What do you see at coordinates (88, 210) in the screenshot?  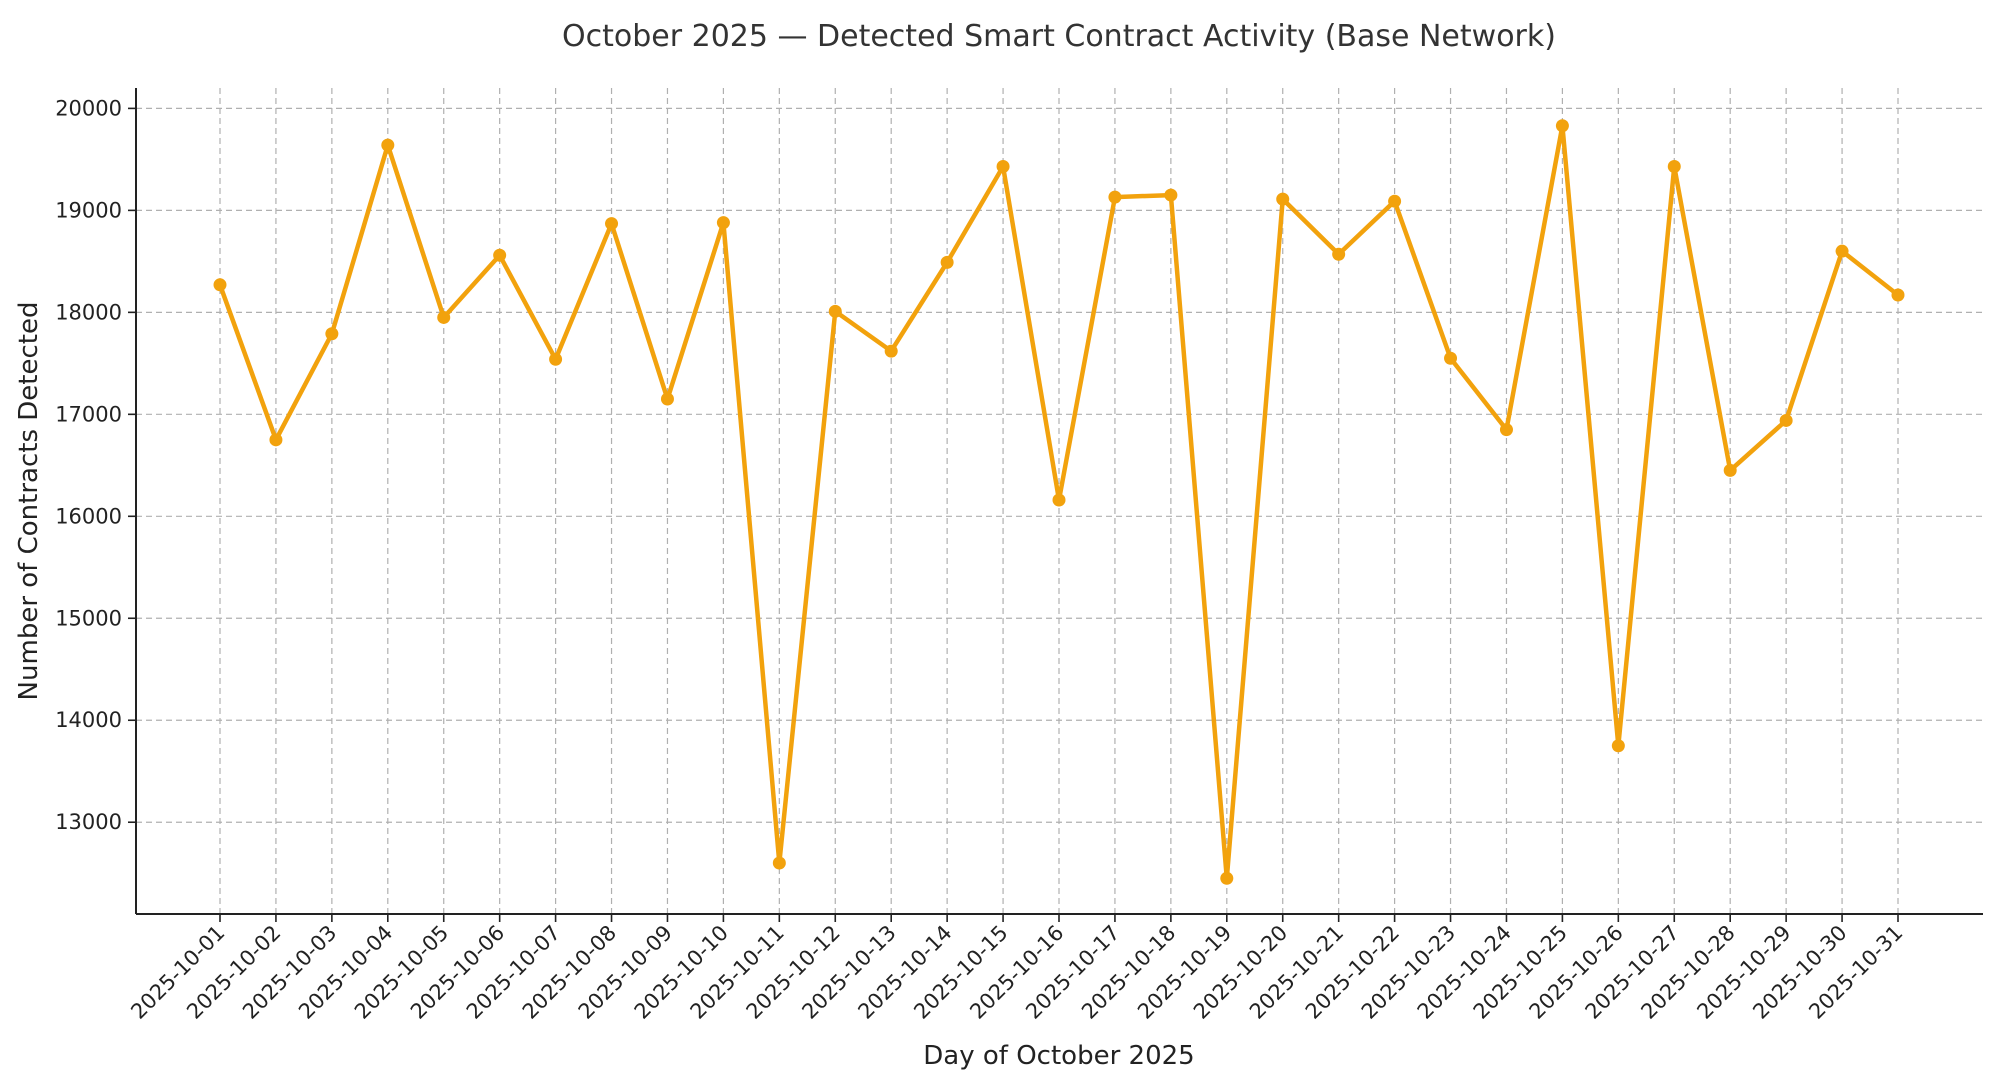 I see `y-tick-label: 19000` at bounding box center [88, 210].